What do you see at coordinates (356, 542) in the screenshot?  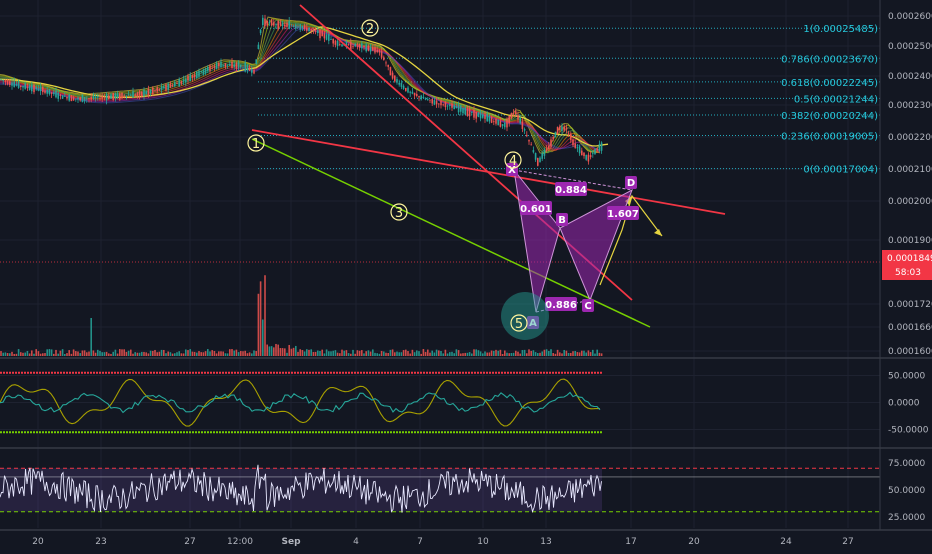 I see `x-tick-label: 4` at bounding box center [356, 542].